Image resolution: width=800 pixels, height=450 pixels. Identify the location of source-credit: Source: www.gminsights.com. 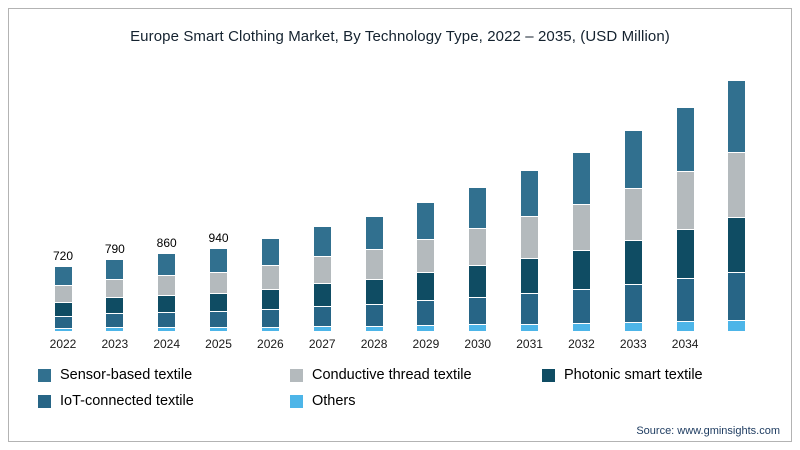
(708, 431).